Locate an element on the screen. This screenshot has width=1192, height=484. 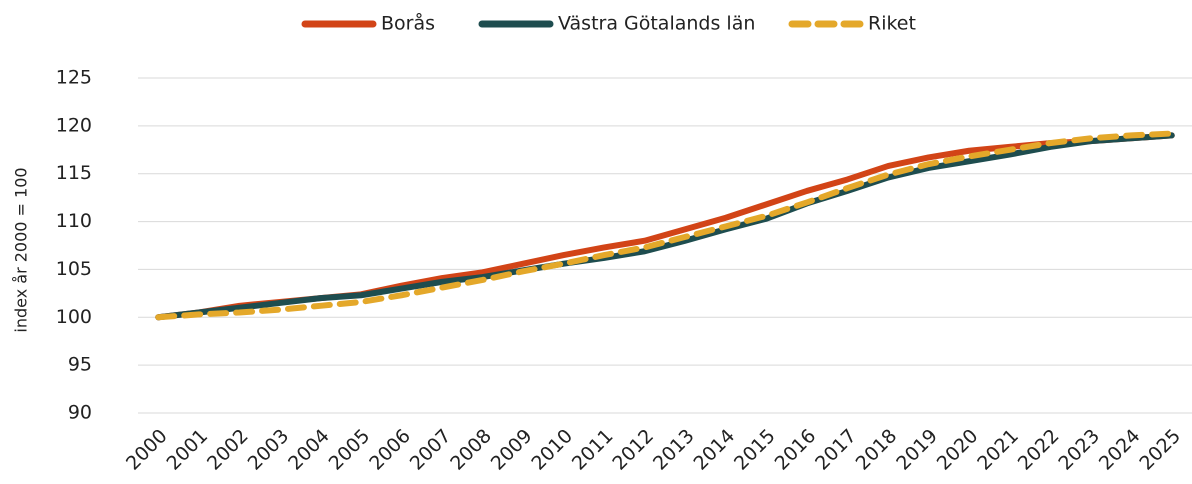
y-tick-label: 100 is located at coordinates (74, 317).